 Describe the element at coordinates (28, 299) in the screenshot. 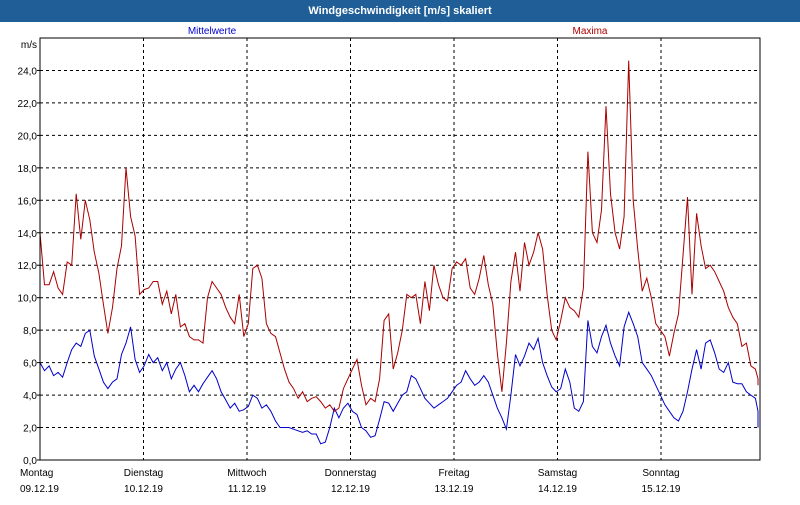

I see `y-tick-label: 10,0` at that location.